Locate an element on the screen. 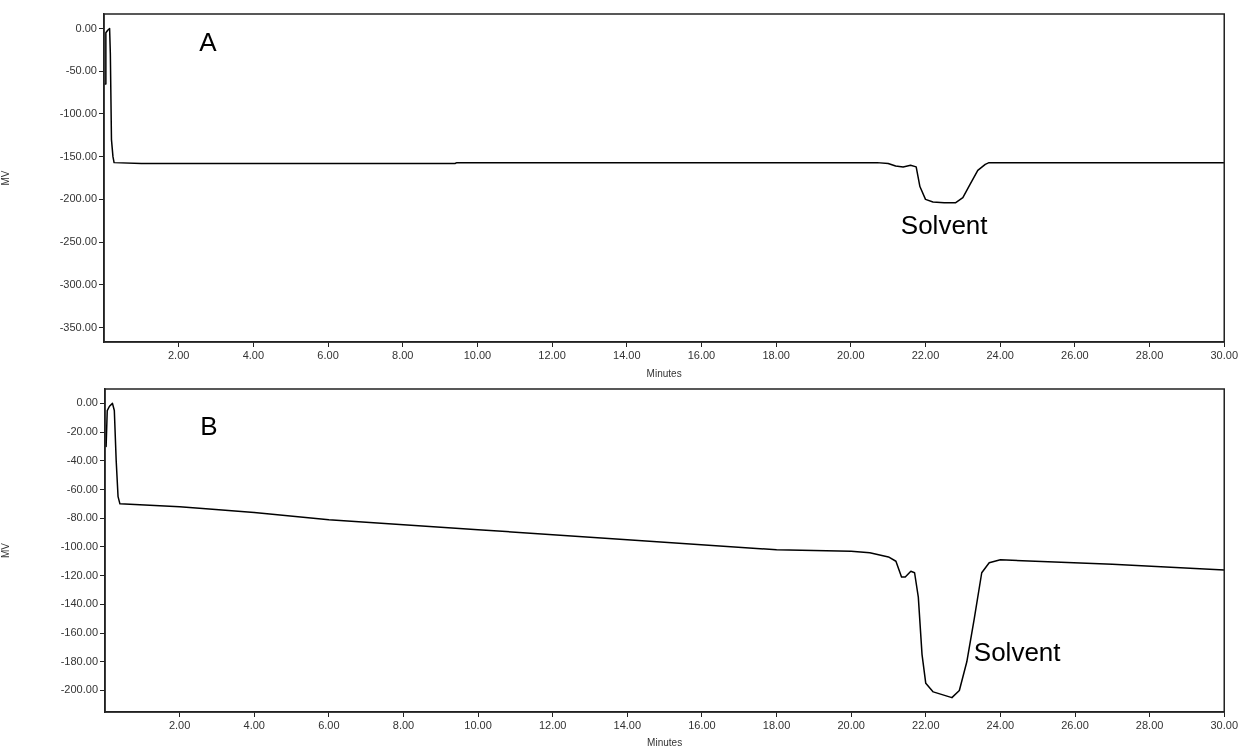 The width and height of the screenshot is (1240, 749). y-tick-label: -300.00 is located at coordinates (78, 283).